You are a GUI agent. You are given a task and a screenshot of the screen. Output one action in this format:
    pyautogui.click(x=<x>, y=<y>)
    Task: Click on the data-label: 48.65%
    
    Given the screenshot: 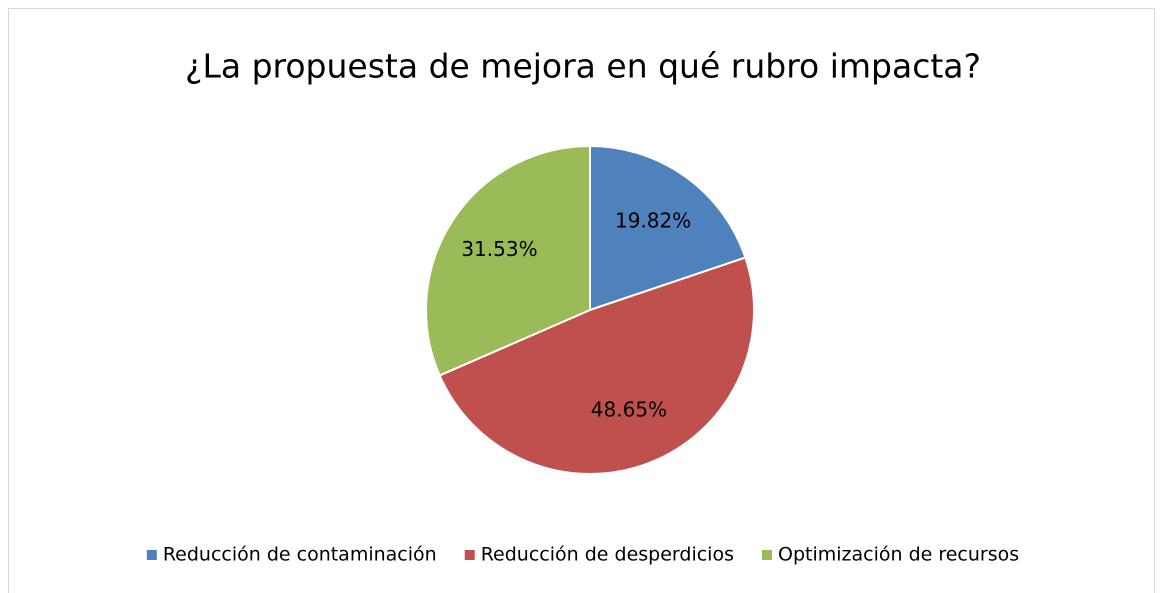 What is the action you would take?
    pyautogui.click(x=629, y=409)
    